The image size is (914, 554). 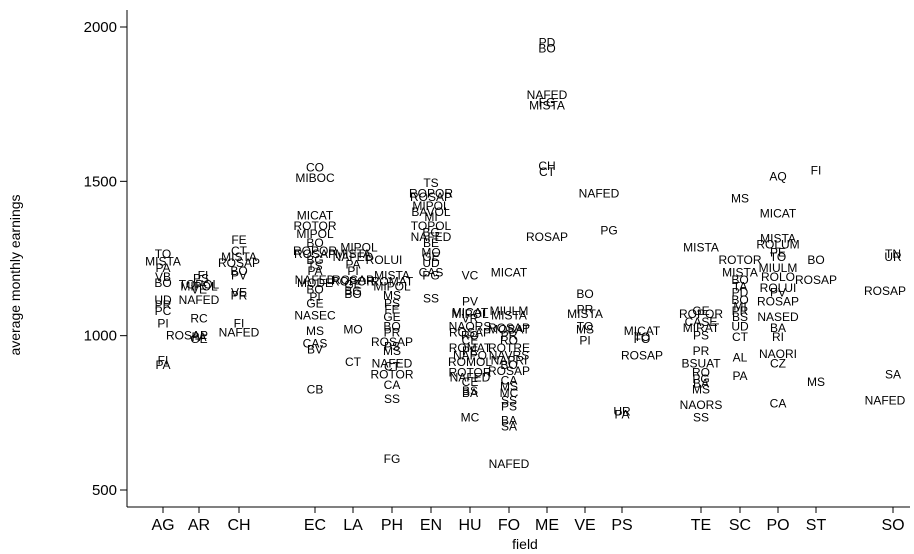 What do you see at coordinates (315, 167) in the screenshot?
I see `data-point-label: CO` at bounding box center [315, 167].